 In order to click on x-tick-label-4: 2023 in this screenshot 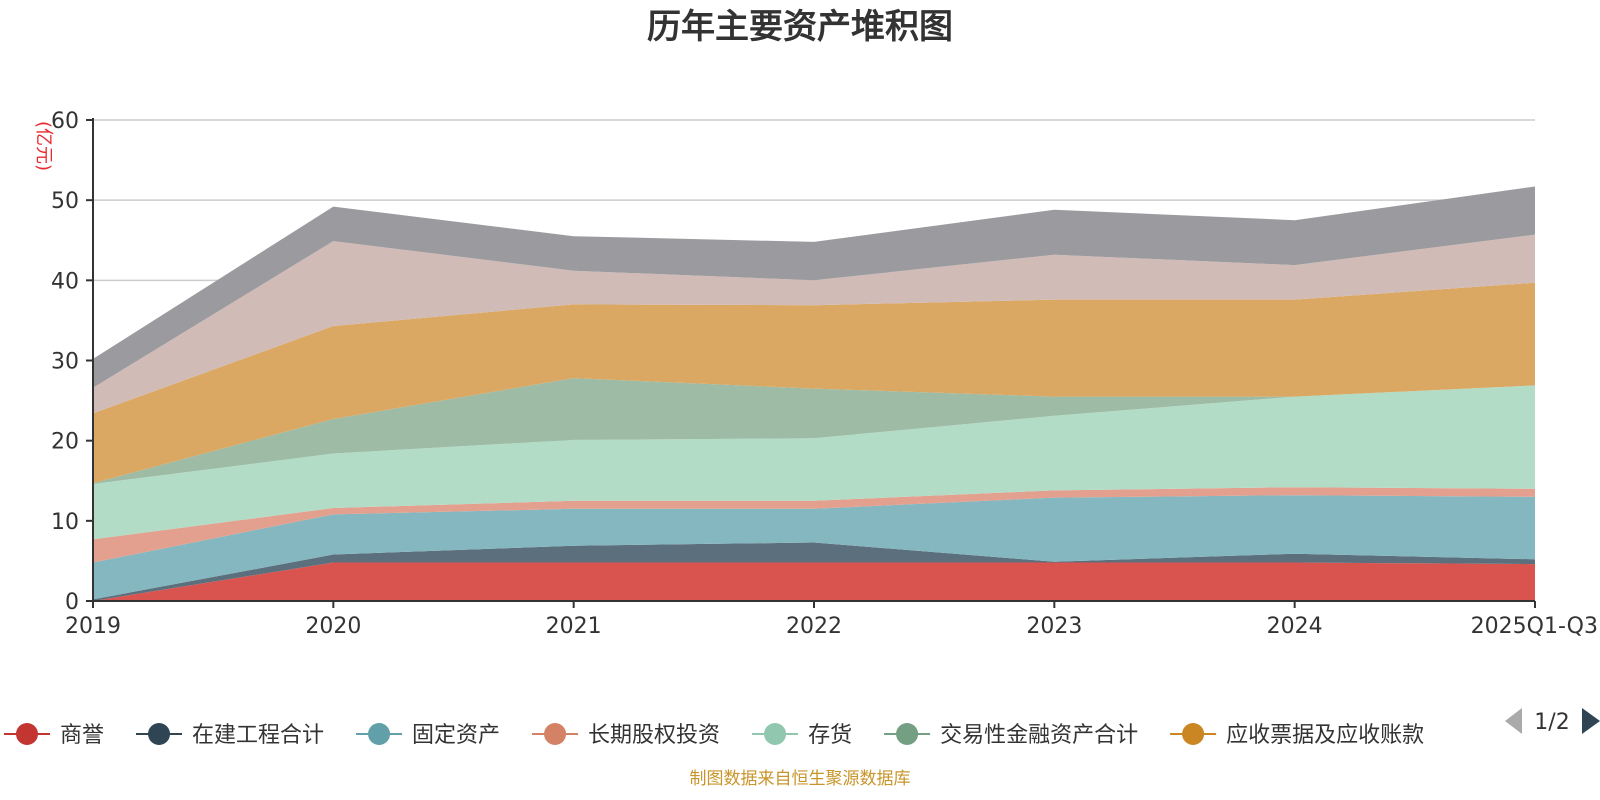, I will do `click(1054, 626)`.